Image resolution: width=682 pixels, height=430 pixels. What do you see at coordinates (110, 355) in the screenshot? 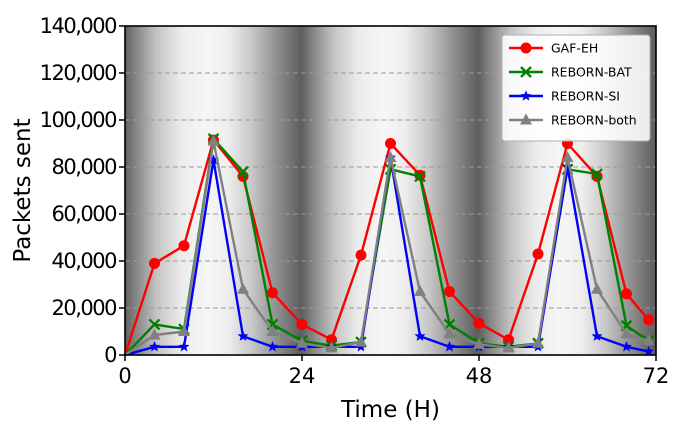
I see `y-tick-label: 0` at bounding box center [110, 355].